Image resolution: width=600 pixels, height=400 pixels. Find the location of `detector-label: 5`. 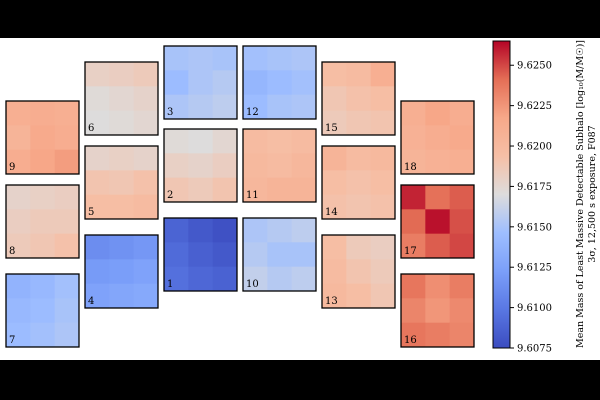

detector-label: 5 is located at coordinates (91, 212).